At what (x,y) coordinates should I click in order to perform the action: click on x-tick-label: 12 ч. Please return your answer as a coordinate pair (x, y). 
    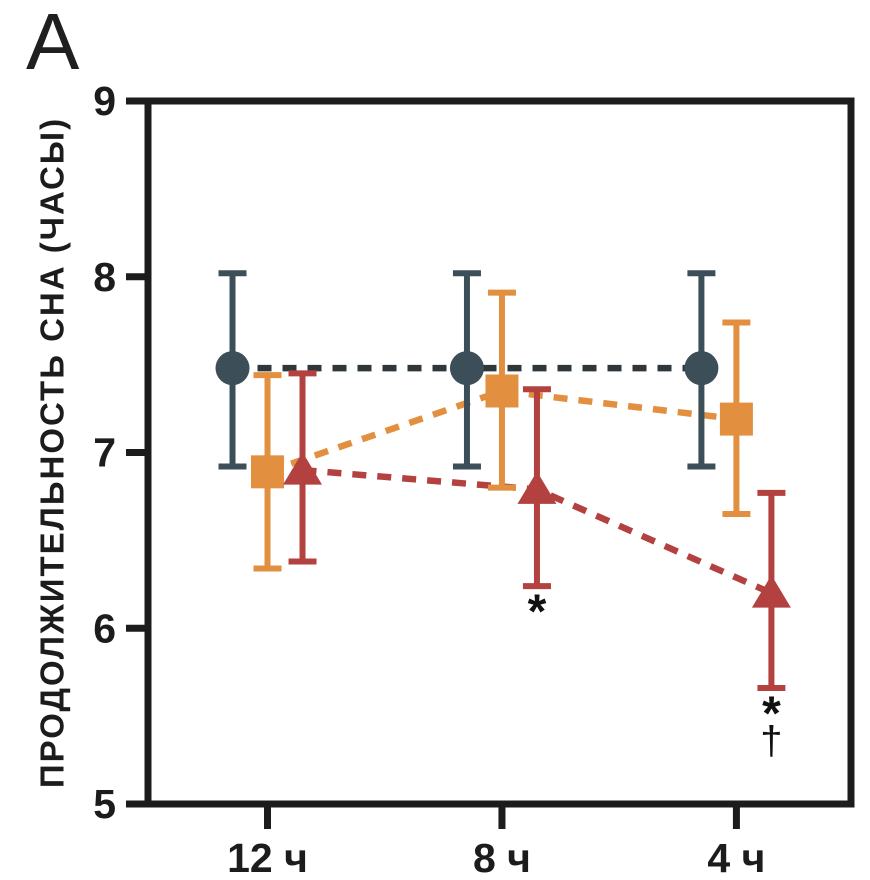
    Looking at the image, I should click on (267, 857).